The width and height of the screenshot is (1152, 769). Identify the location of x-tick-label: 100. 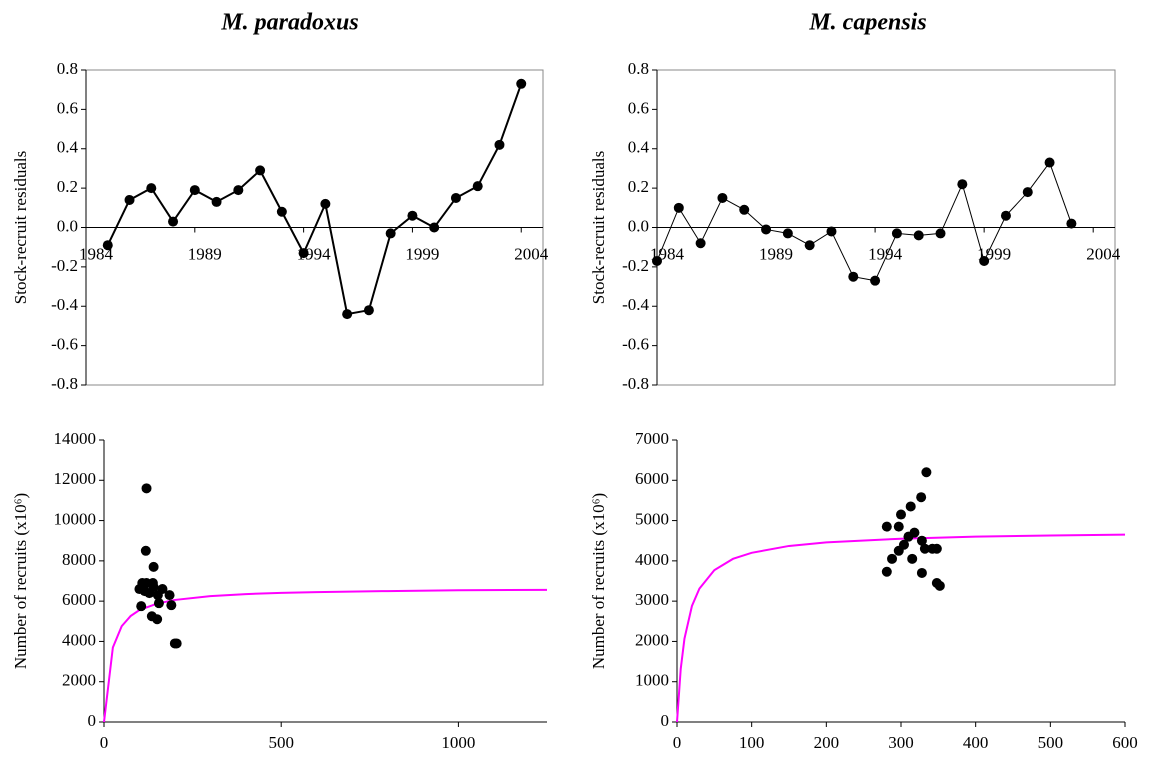
(752, 742).